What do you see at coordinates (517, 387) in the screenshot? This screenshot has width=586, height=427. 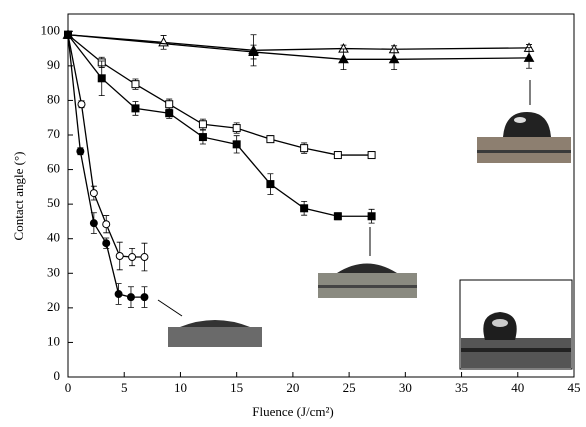 I see `x-tick-label: 40` at bounding box center [517, 387].